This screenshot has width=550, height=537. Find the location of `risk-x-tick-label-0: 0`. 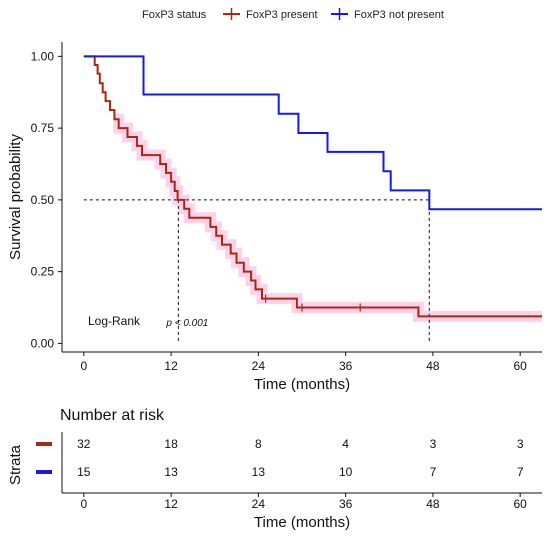

risk-x-tick-label-0: 0 is located at coordinates (83, 504).